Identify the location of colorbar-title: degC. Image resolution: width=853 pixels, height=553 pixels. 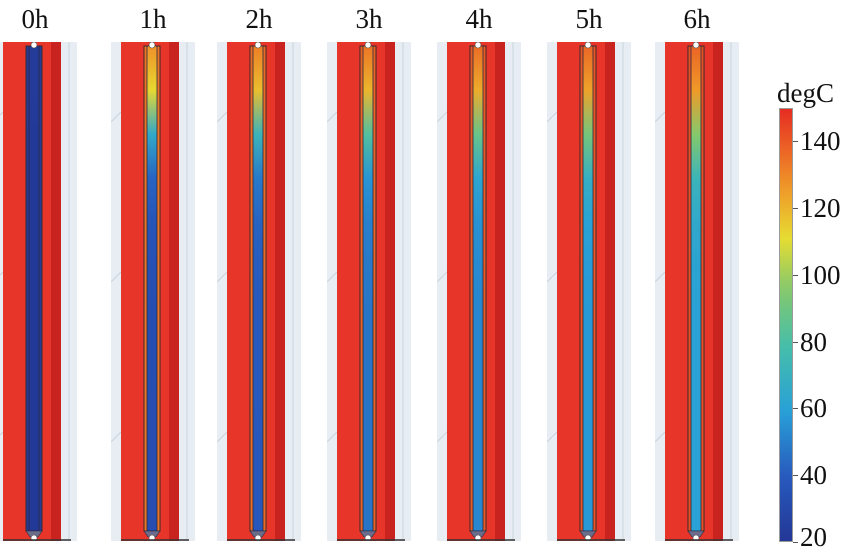
(805, 93).